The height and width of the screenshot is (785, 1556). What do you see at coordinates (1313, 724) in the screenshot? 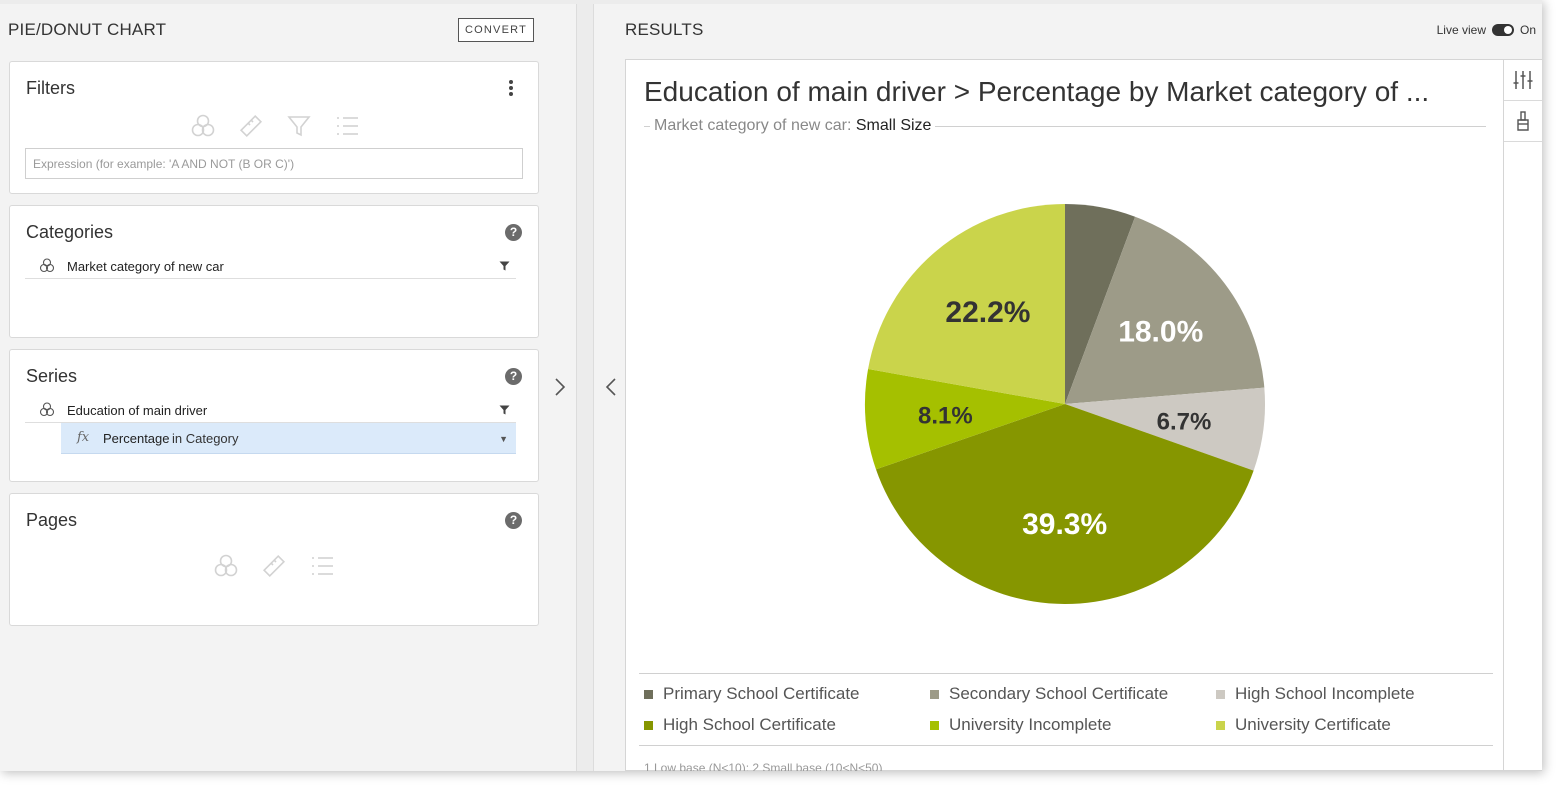
I see `legend-label: University Certificate` at bounding box center [1313, 724].